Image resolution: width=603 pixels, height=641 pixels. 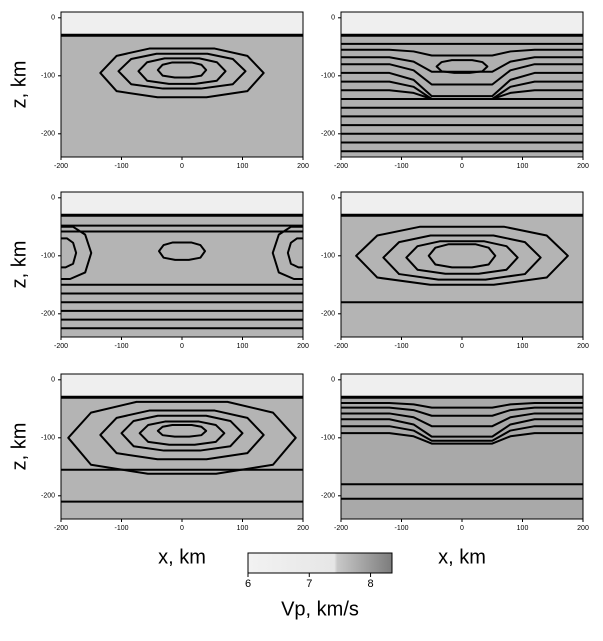 I want to click on colorbar-tick-label: 7, so click(x=309, y=584).